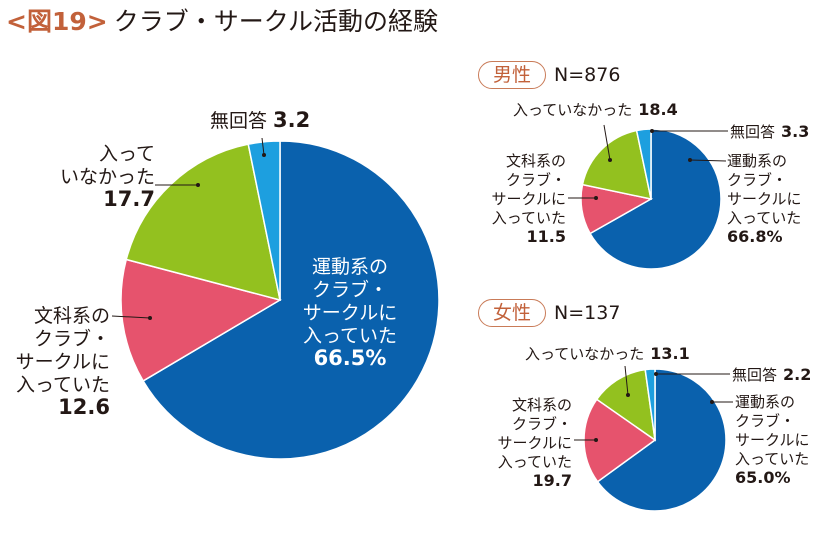  Describe the element at coordinates (129, 199) in the screenshot. I see `overall-value-none: 17.7` at that location.